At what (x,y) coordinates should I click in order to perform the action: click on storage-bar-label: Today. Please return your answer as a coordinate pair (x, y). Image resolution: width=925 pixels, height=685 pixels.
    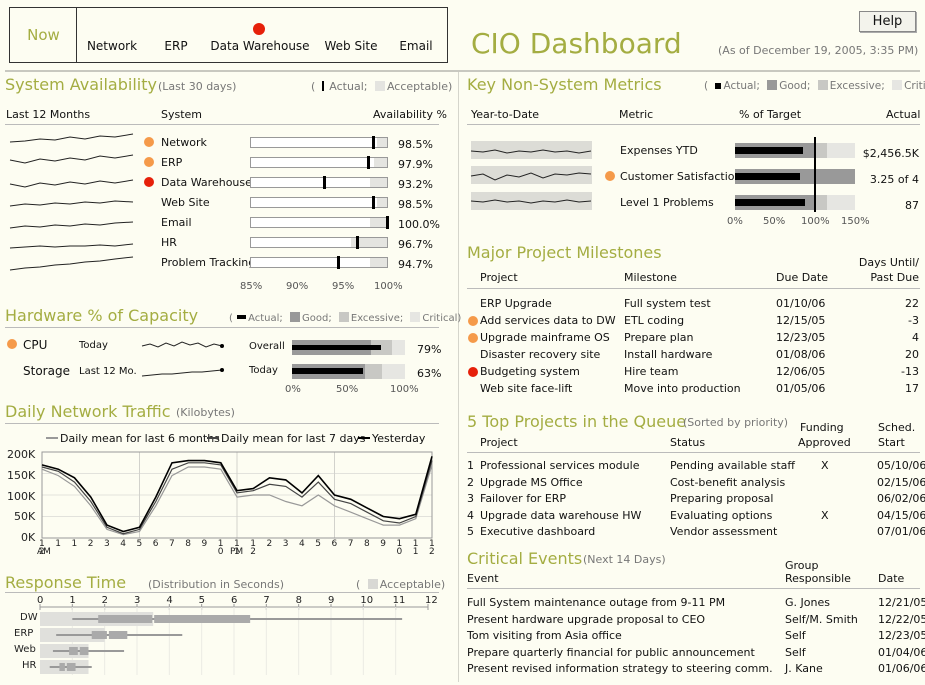
    Looking at the image, I should click on (263, 370).